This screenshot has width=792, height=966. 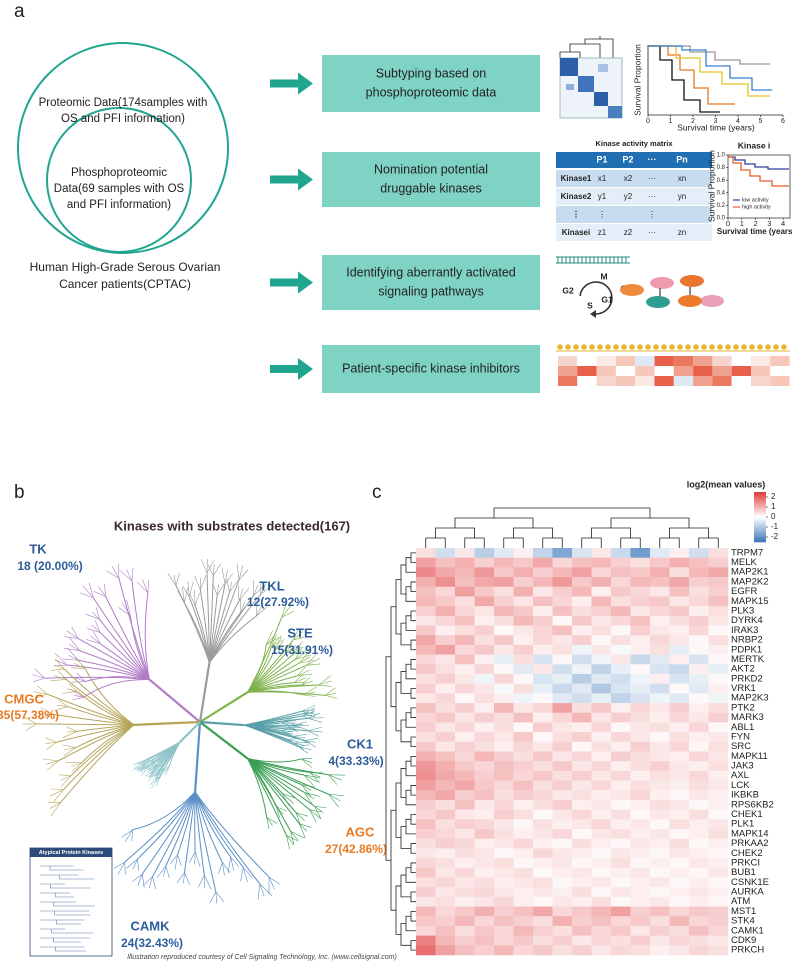 I want to click on y-axis-label: Survival Proportion, so click(x=711, y=186).